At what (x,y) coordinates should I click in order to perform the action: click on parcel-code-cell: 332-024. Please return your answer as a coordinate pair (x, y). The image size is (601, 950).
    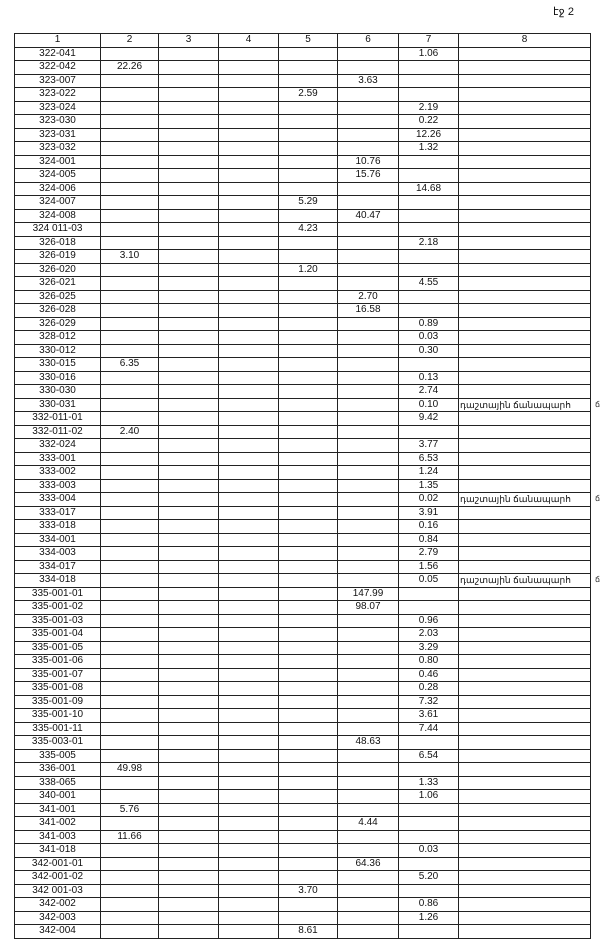
    Looking at the image, I should click on (57, 445).